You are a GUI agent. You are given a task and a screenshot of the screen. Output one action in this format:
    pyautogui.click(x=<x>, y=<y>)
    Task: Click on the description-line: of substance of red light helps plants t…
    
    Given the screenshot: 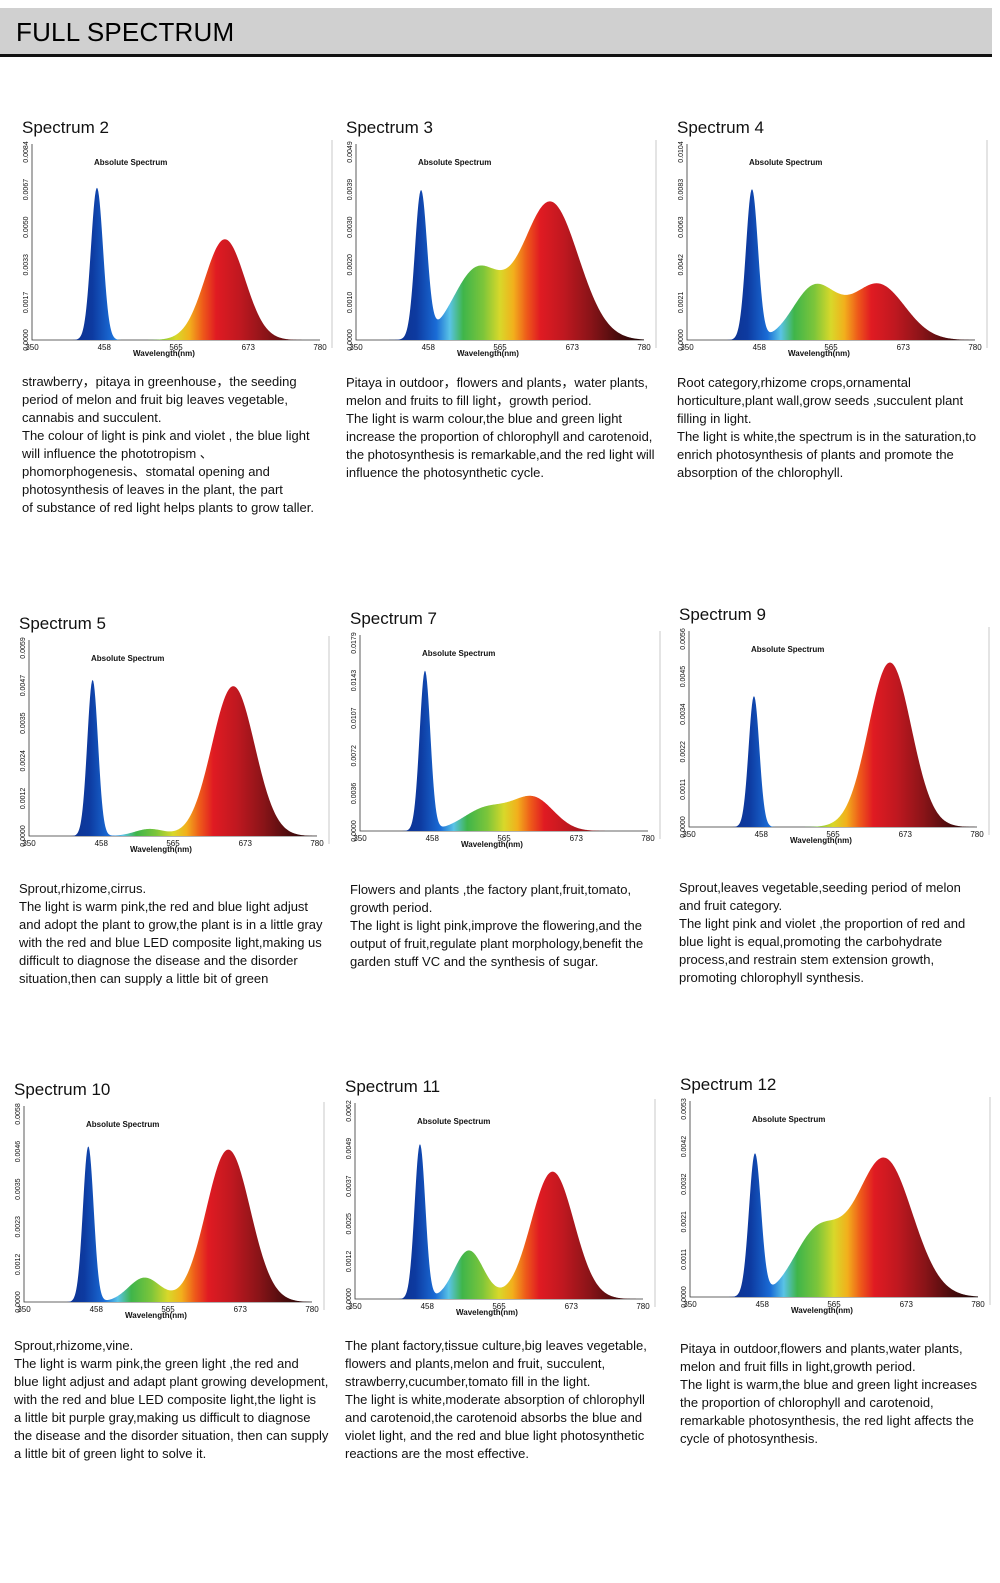 What is the action you would take?
    pyautogui.click(x=168, y=507)
    